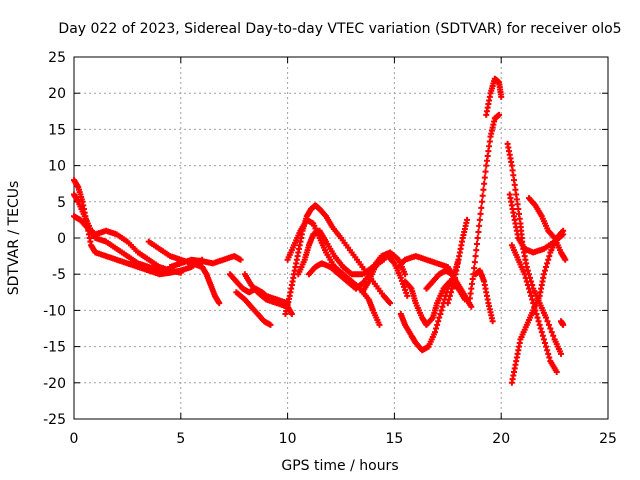  I want to click on y-tick-label: -10, so click(54, 311).